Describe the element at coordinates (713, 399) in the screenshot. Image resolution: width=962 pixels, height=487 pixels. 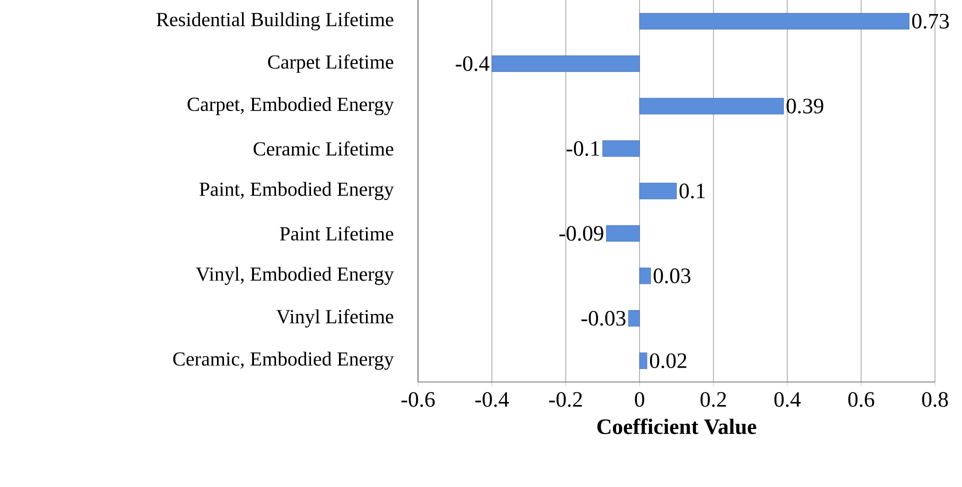
I see `x-tick-label: 0.2` at that location.